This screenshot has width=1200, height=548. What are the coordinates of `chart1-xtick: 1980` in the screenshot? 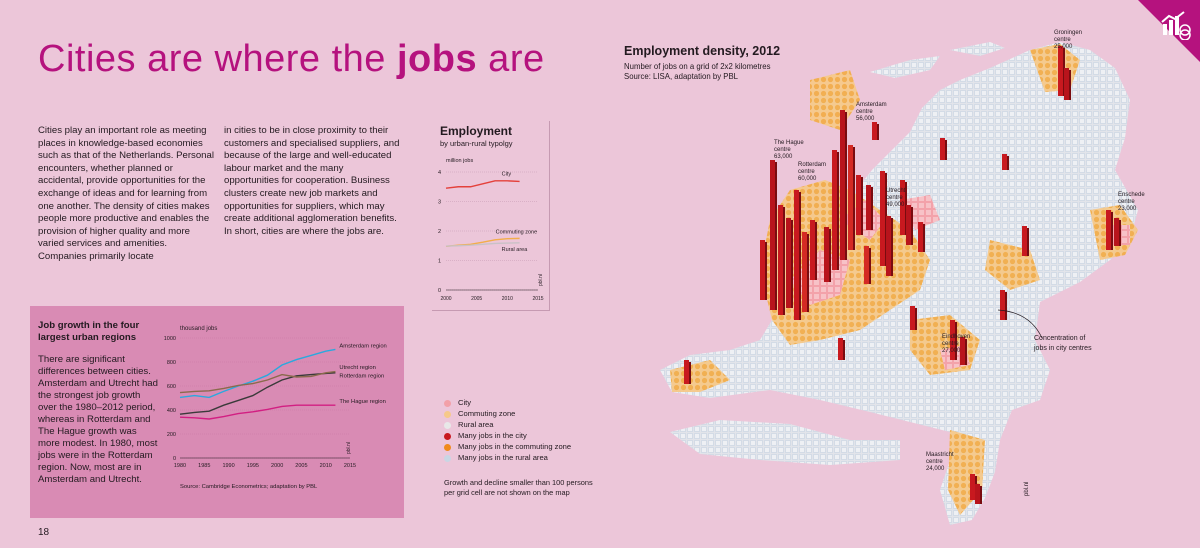 It's located at (180, 466).